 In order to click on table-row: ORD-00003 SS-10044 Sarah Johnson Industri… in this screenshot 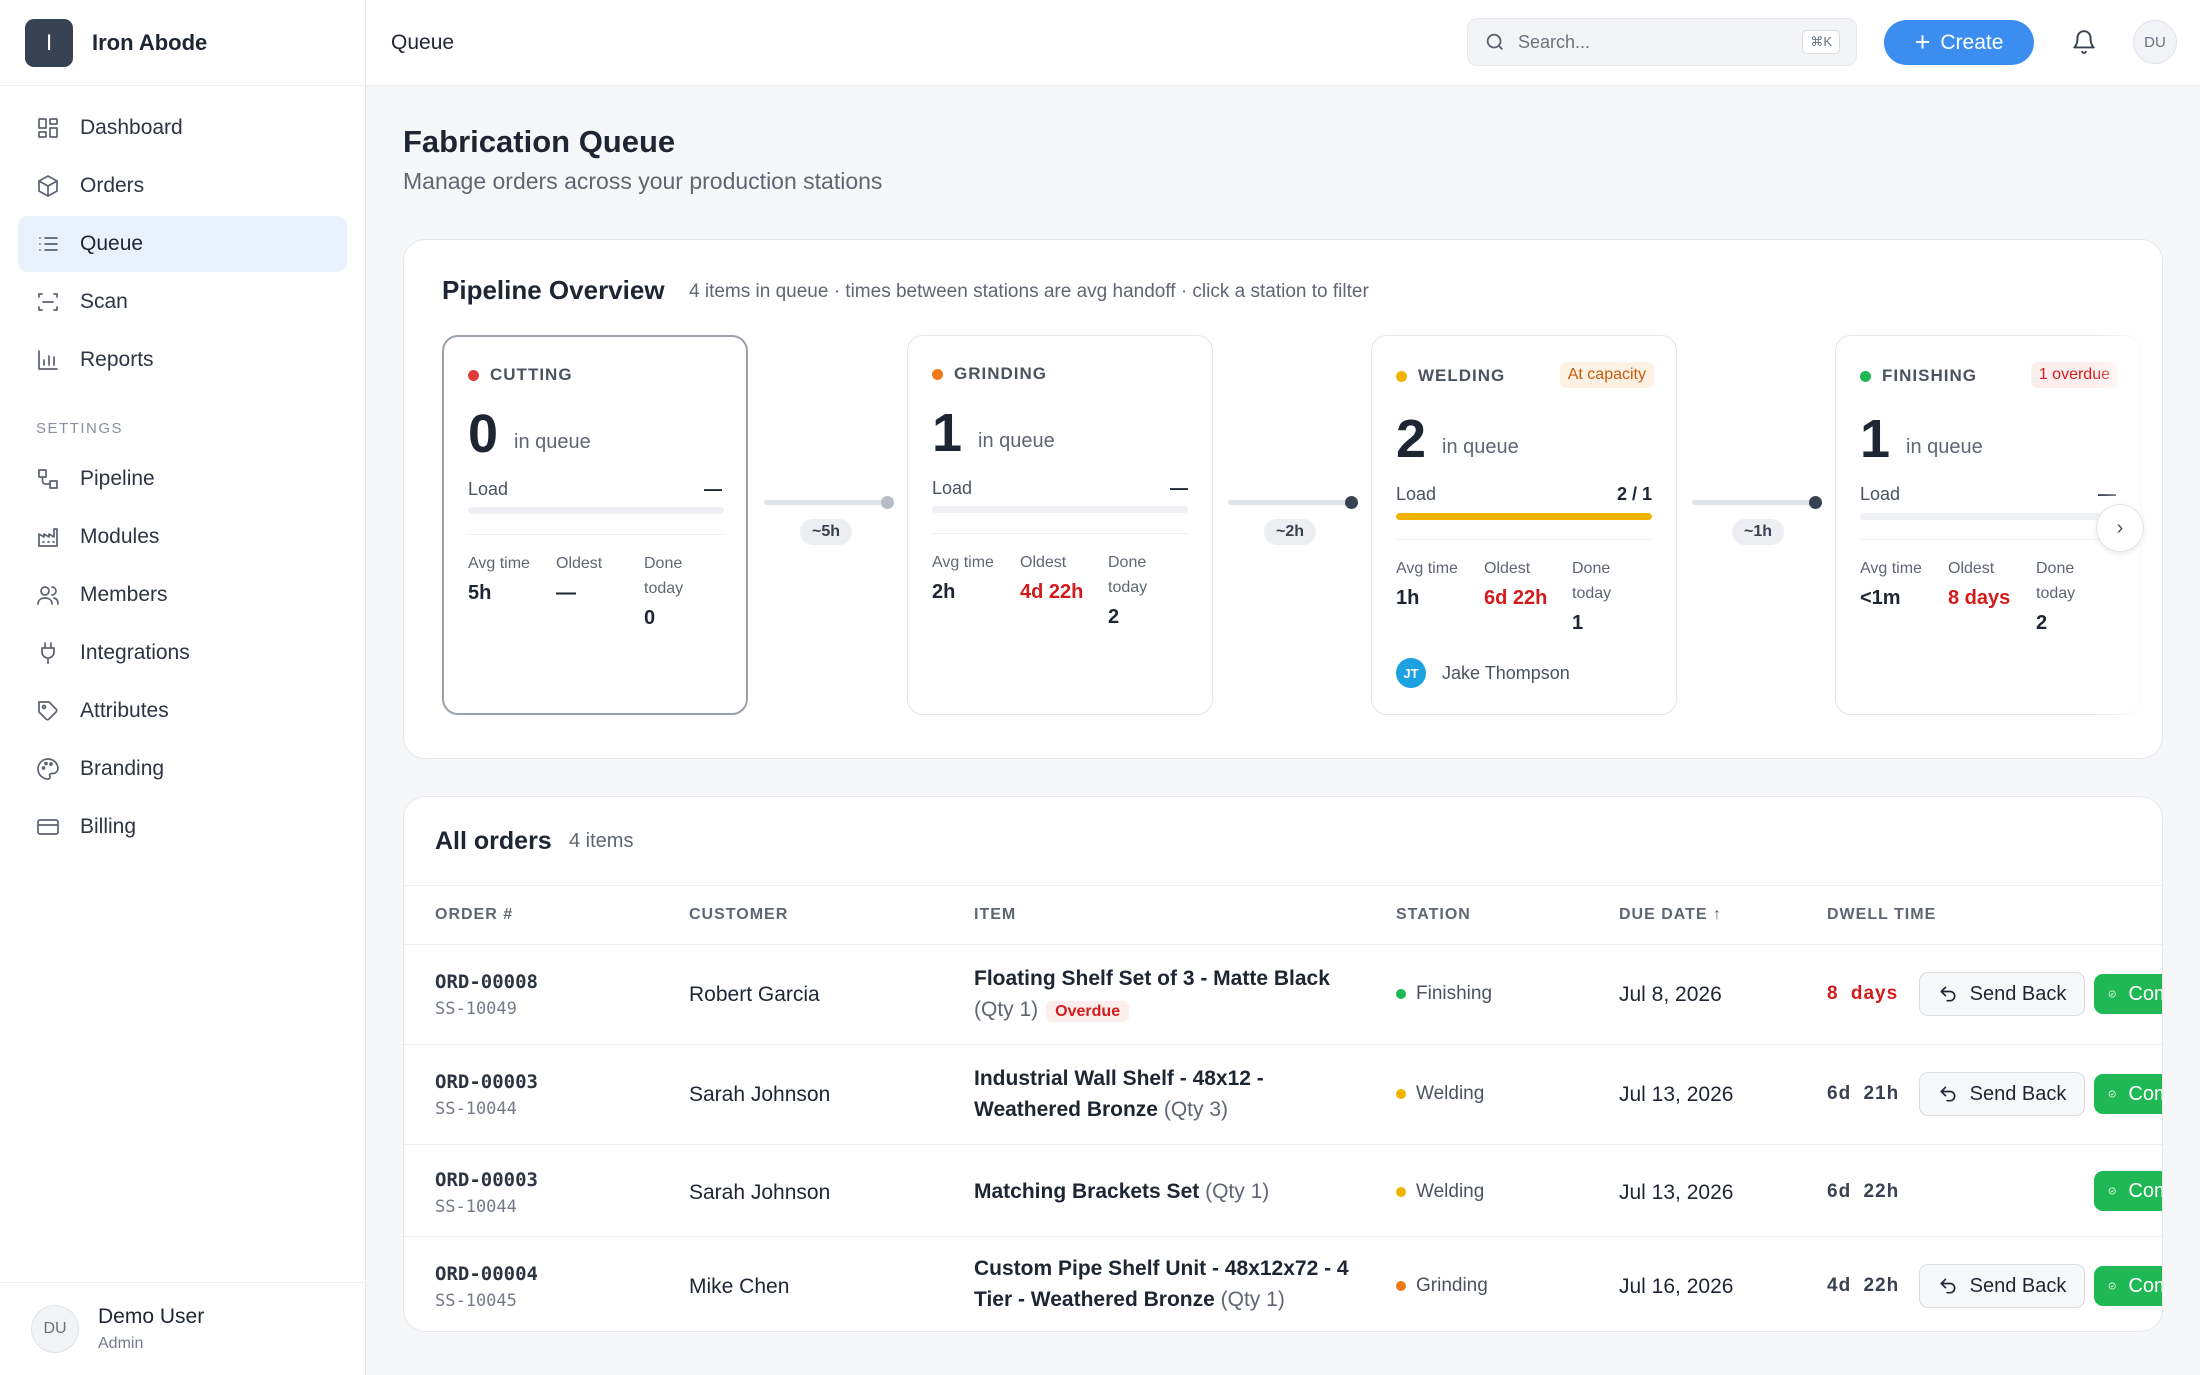, I will do `click(1283, 1095)`.